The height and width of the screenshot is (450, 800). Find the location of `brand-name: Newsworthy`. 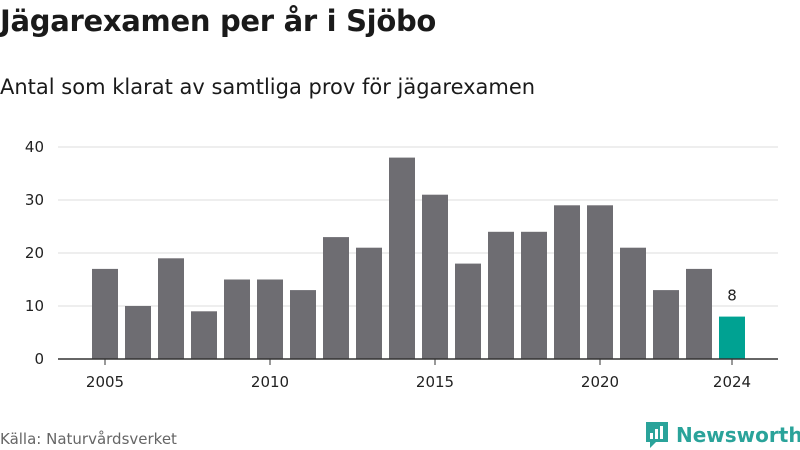

brand-name: Newsworthy is located at coordinates (738, 435).